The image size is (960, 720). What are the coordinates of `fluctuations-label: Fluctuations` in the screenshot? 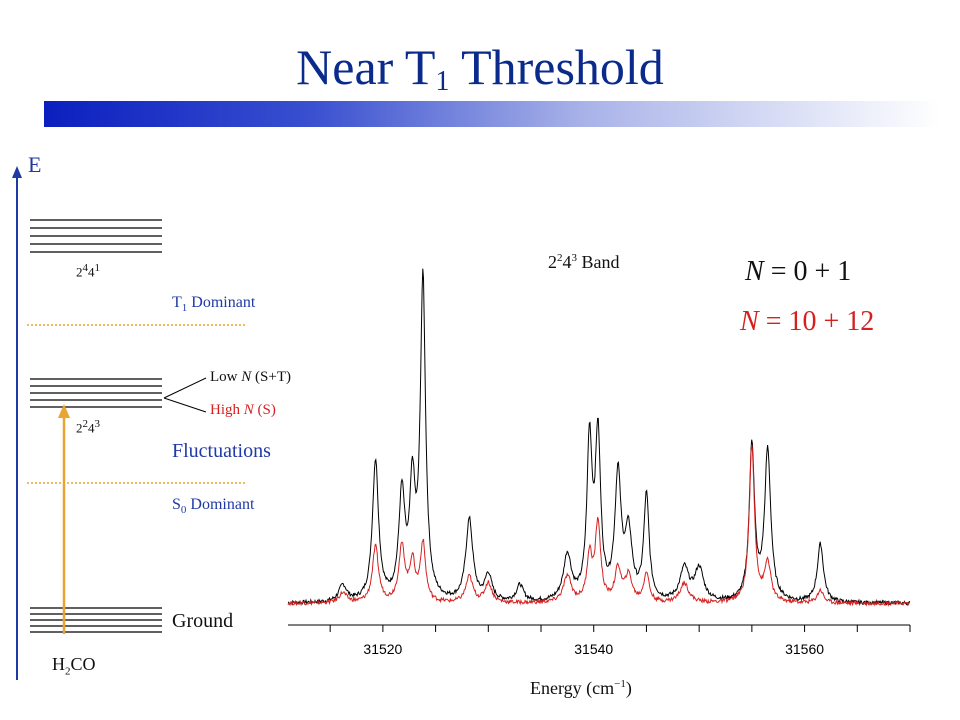 It's located at (221, 451).